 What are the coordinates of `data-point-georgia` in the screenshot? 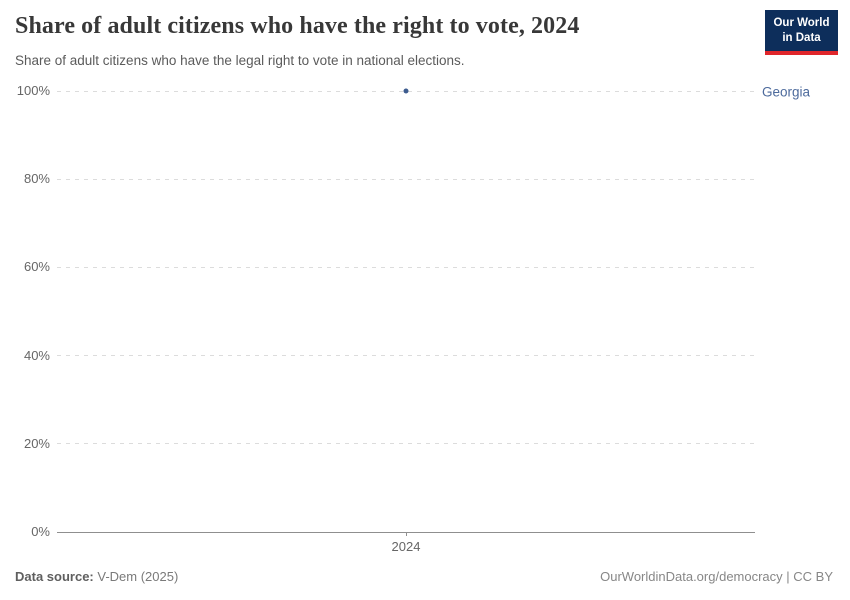 It's located at (406, 91).